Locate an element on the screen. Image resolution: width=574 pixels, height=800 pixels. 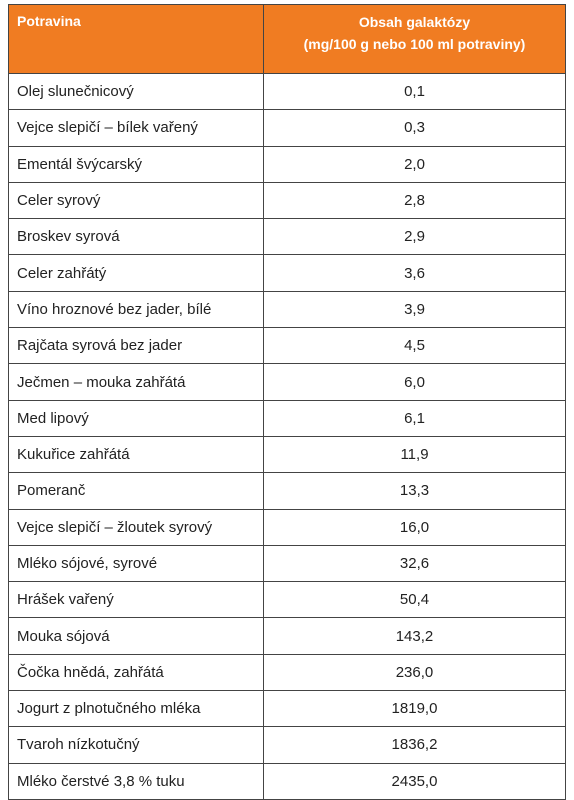
galactose-value: 4,5 is located at coordinates (414, 346).